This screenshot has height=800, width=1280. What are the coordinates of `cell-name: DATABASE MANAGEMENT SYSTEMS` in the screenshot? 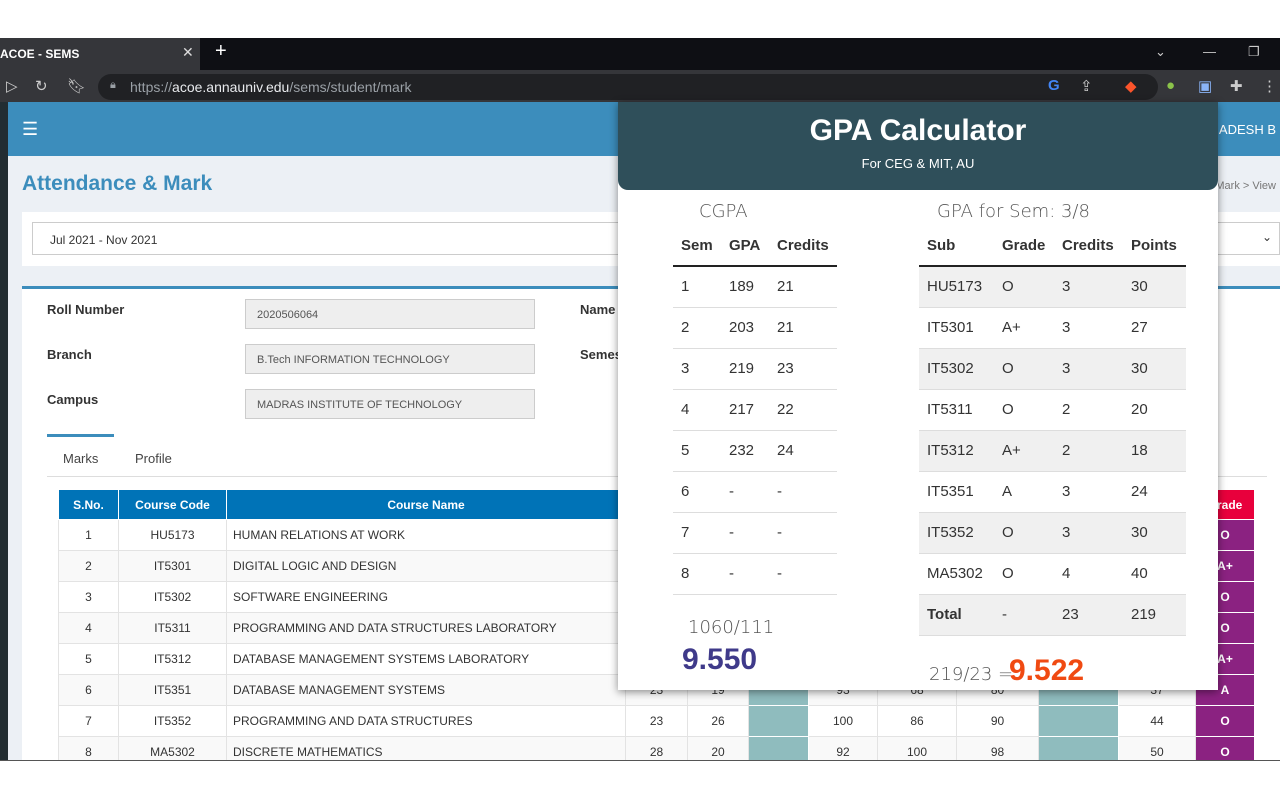 It's located at (426, 690).